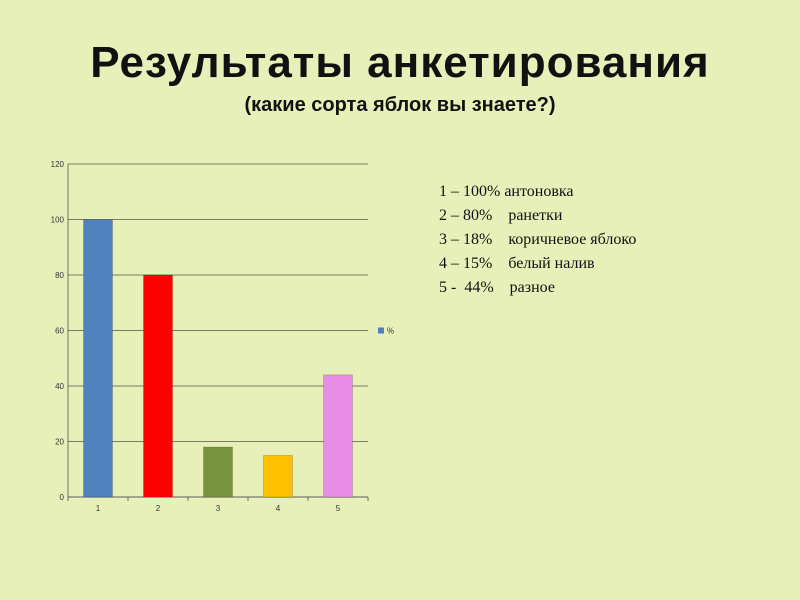 The height and width of the screenshot is (600, 800). I want to click on answer-row-5: 5 - 44% разное, so click(497, 287).